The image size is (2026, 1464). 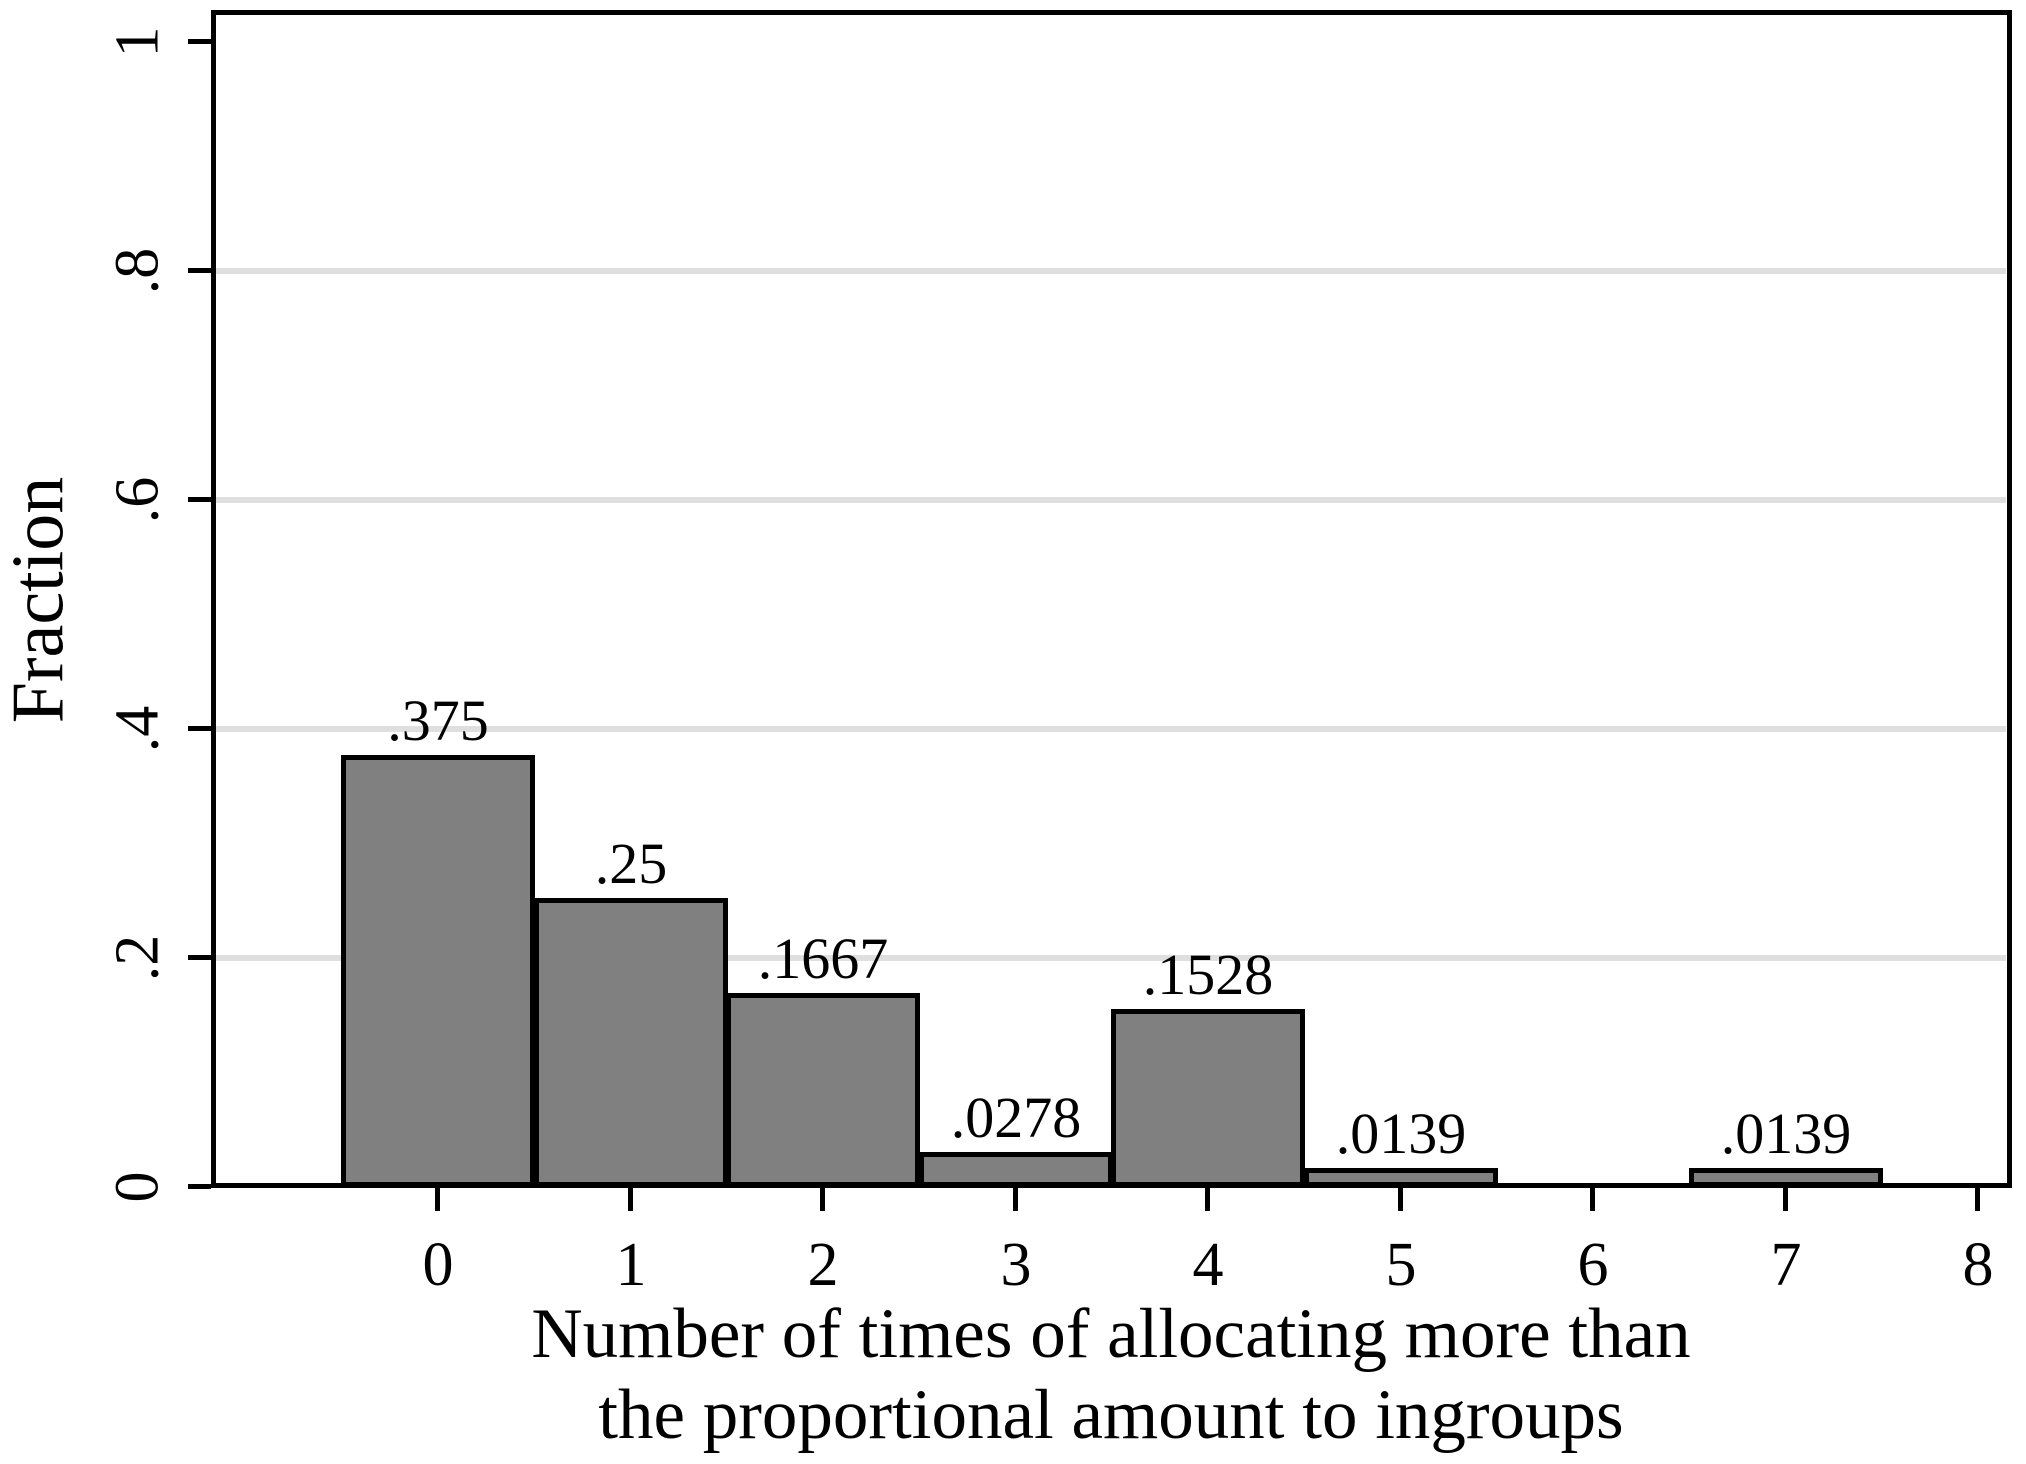 I want to click on y-tick-label: .8, so click(x=137, y=271).